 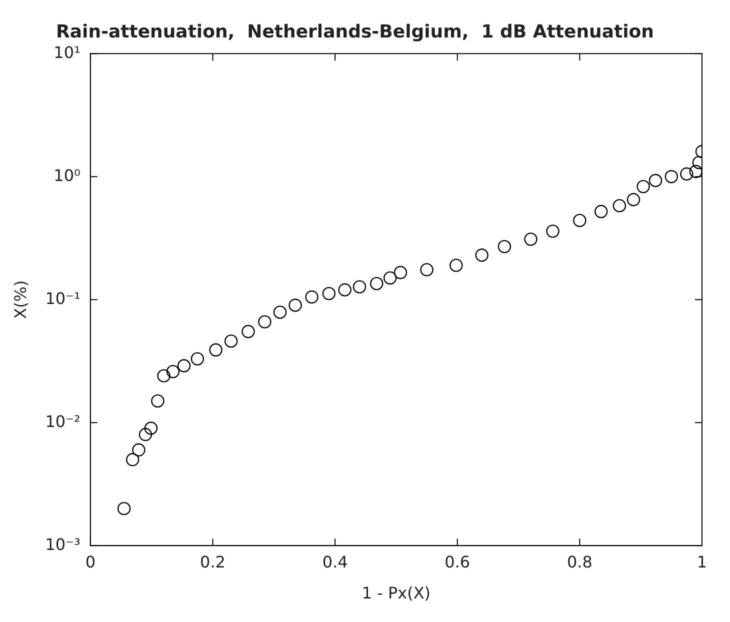 What do you see at coordinates (62, 421) in the screenshot?
I see `y-tick-label: 10⁻²` at bounding box center [62, 421].